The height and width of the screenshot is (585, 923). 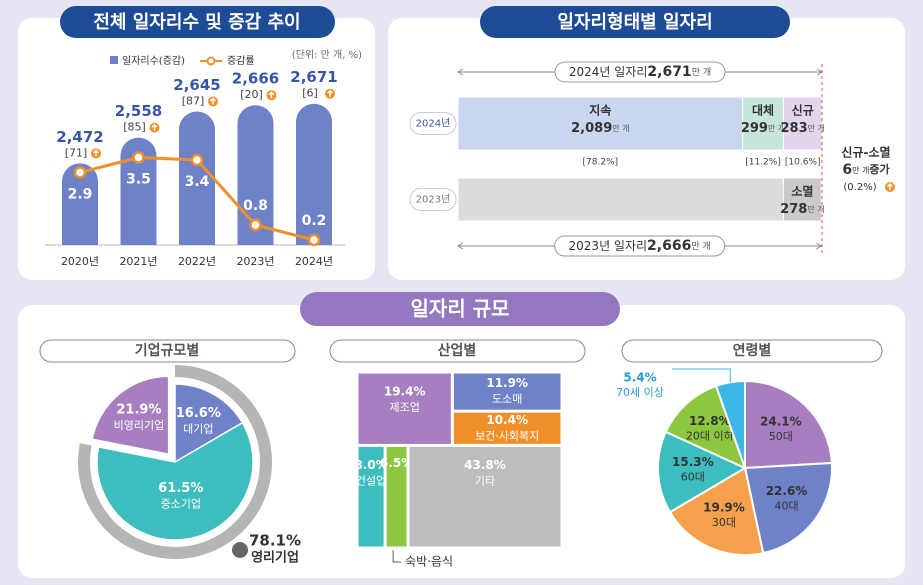 I want to click on slice-name: 비영리기업, so click(x=139, y=425).